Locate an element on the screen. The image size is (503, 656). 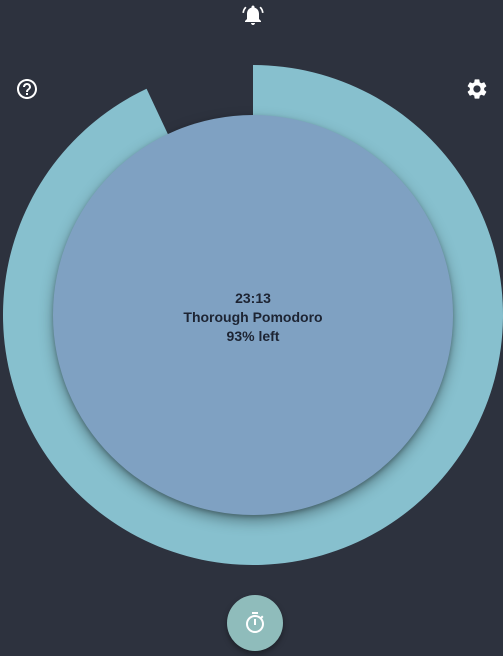
settings-gear-icon is located at coordinates (477, 89).